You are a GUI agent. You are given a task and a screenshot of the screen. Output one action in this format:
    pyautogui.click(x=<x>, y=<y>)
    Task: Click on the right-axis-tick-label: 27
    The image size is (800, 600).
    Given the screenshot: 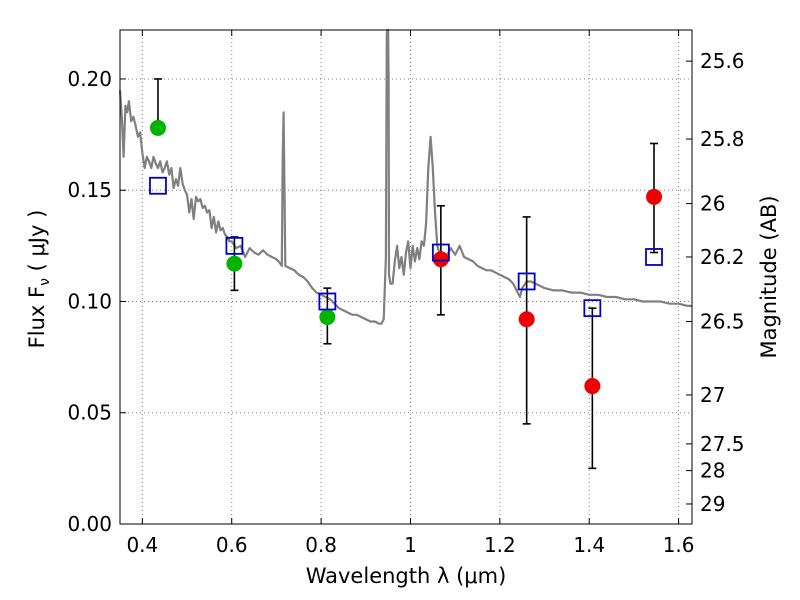 What is the action you would take?
    pyautogui.click(x=712, y=395)
    